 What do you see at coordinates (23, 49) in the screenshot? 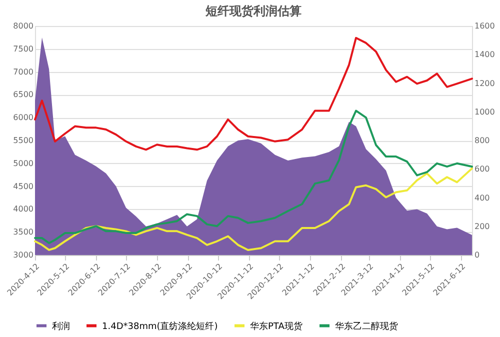
I see `y-tick-label: 7500` at bounding box center [23, 49].